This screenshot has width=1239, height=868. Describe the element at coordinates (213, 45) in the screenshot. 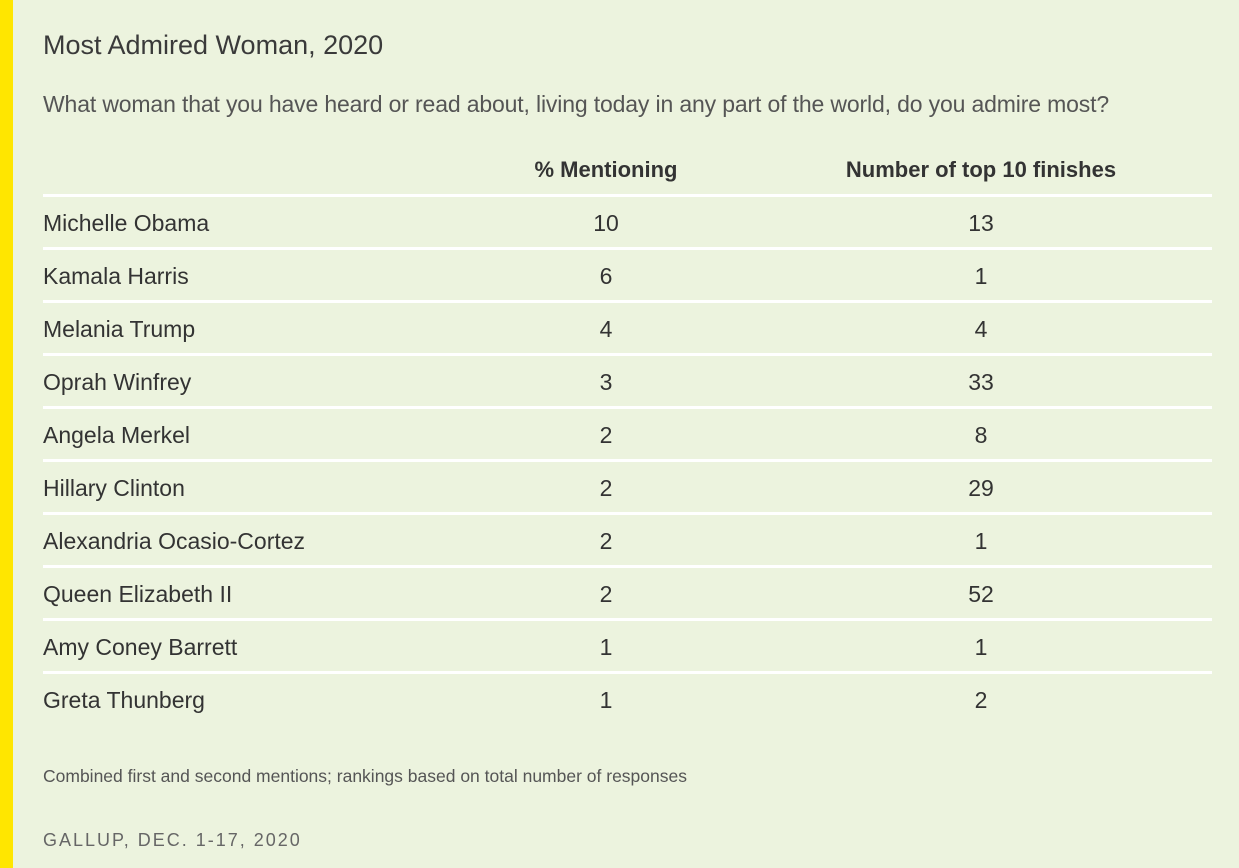

I see `chart-title: Most Admired Woman, 2020` at that location.